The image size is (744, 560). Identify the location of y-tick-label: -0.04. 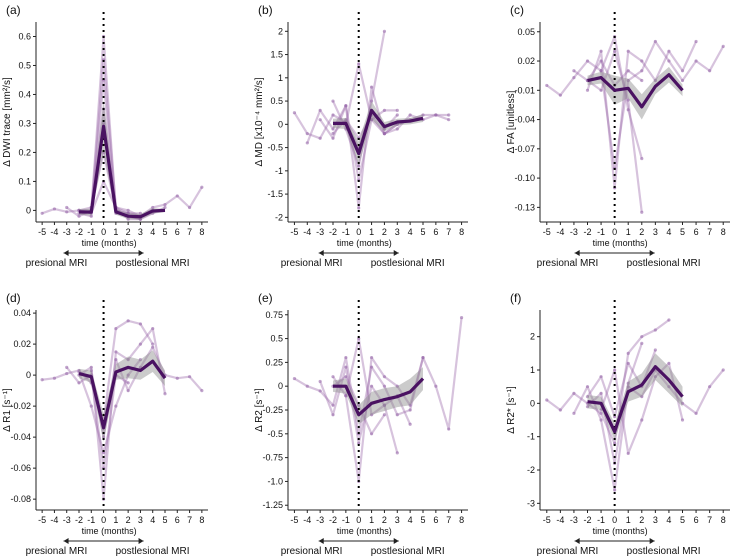
(524, 120).